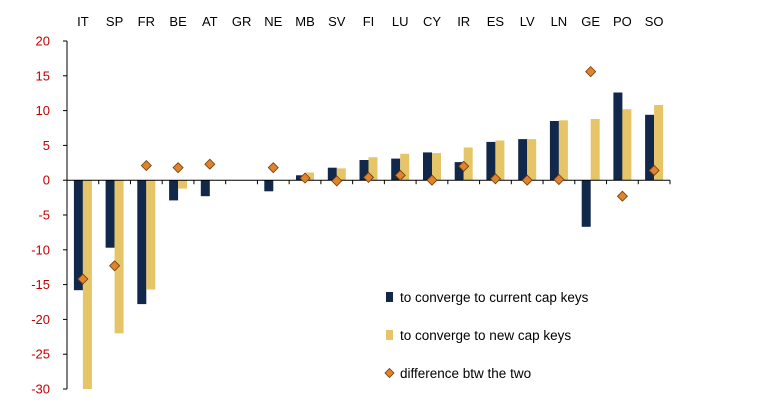 This screenshot has height=415, width=777. I want to click on bar-current-IR, so click(459, 171).